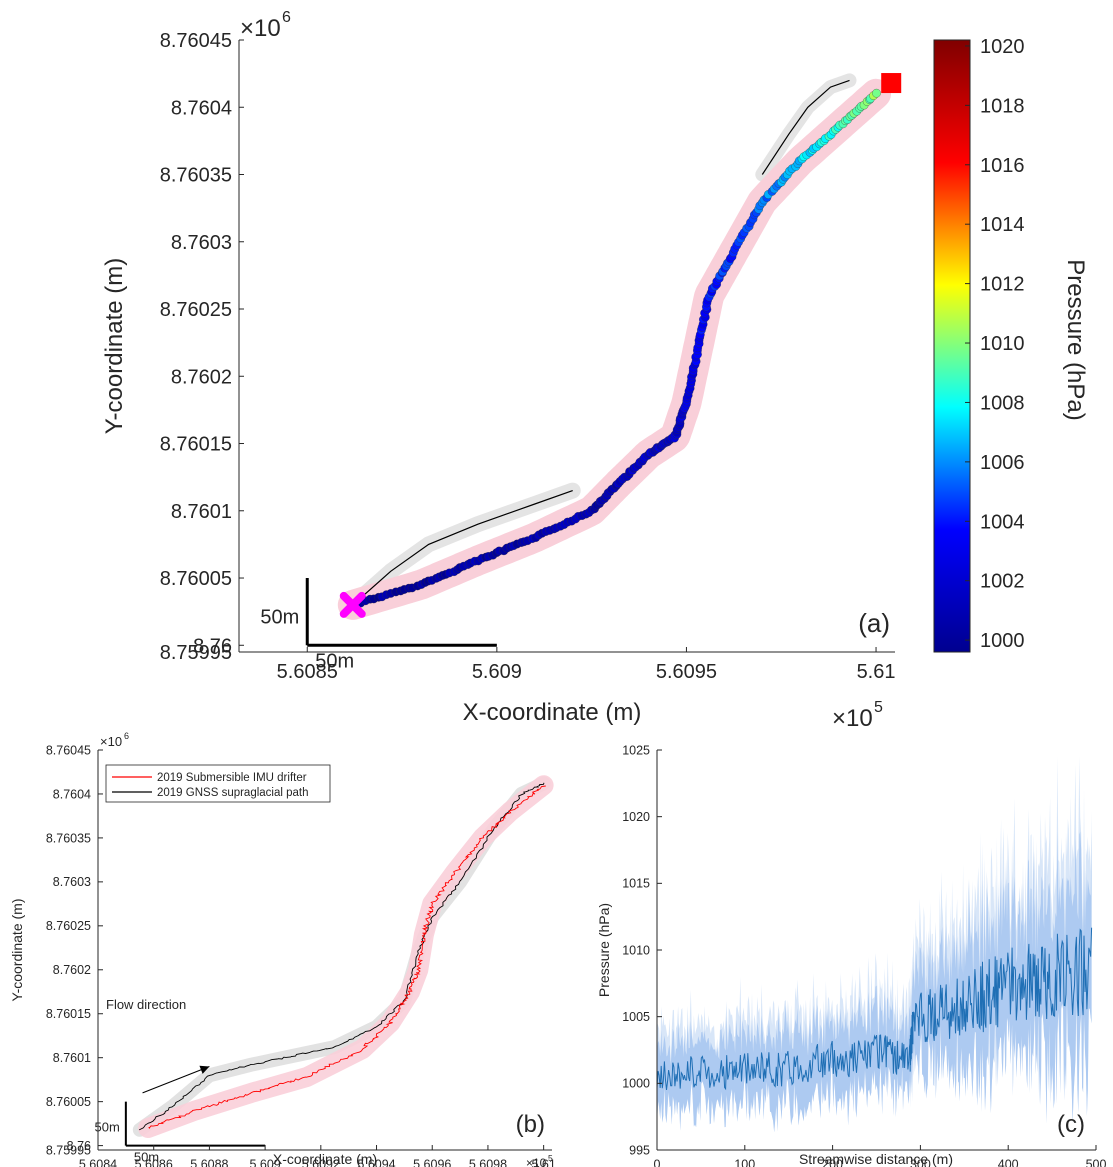  Describe the element at coordinates (68, 838) in the screenshot. I see `b-y-tick-label: 8.76035` at that location.